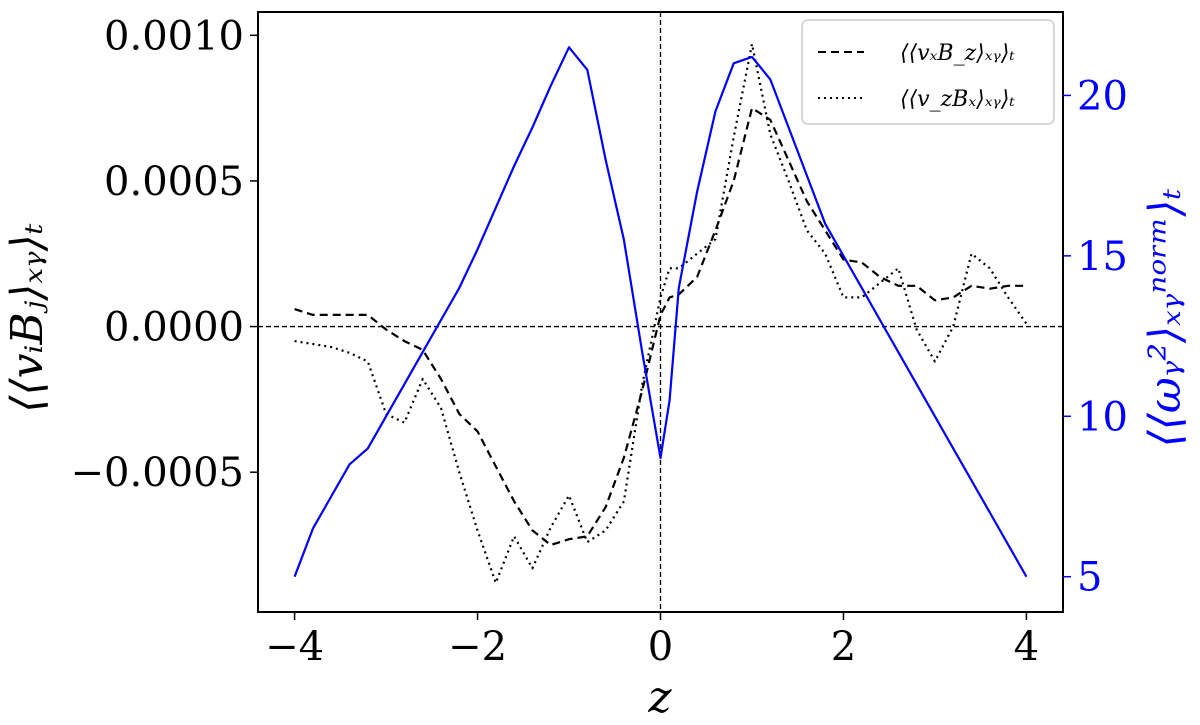 Image resolution: width=1200 pixels, height=725 pixels. Describe the element at coordinates (1026, 647) in the screenshot. I see `x-tick-label: 4` at that location.